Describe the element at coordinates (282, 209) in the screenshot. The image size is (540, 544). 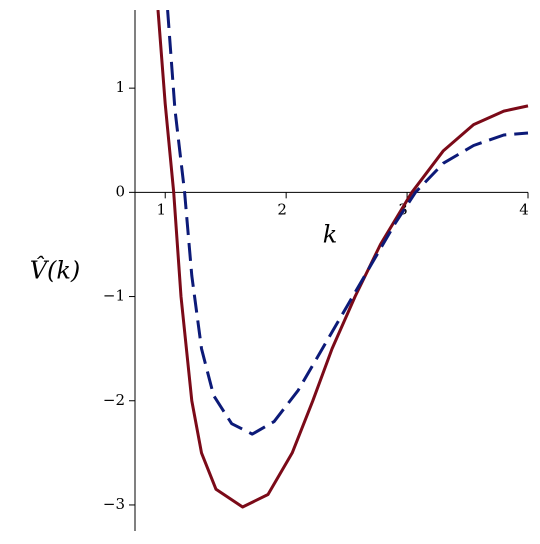
I see `x-tick-label: 2` at that location.